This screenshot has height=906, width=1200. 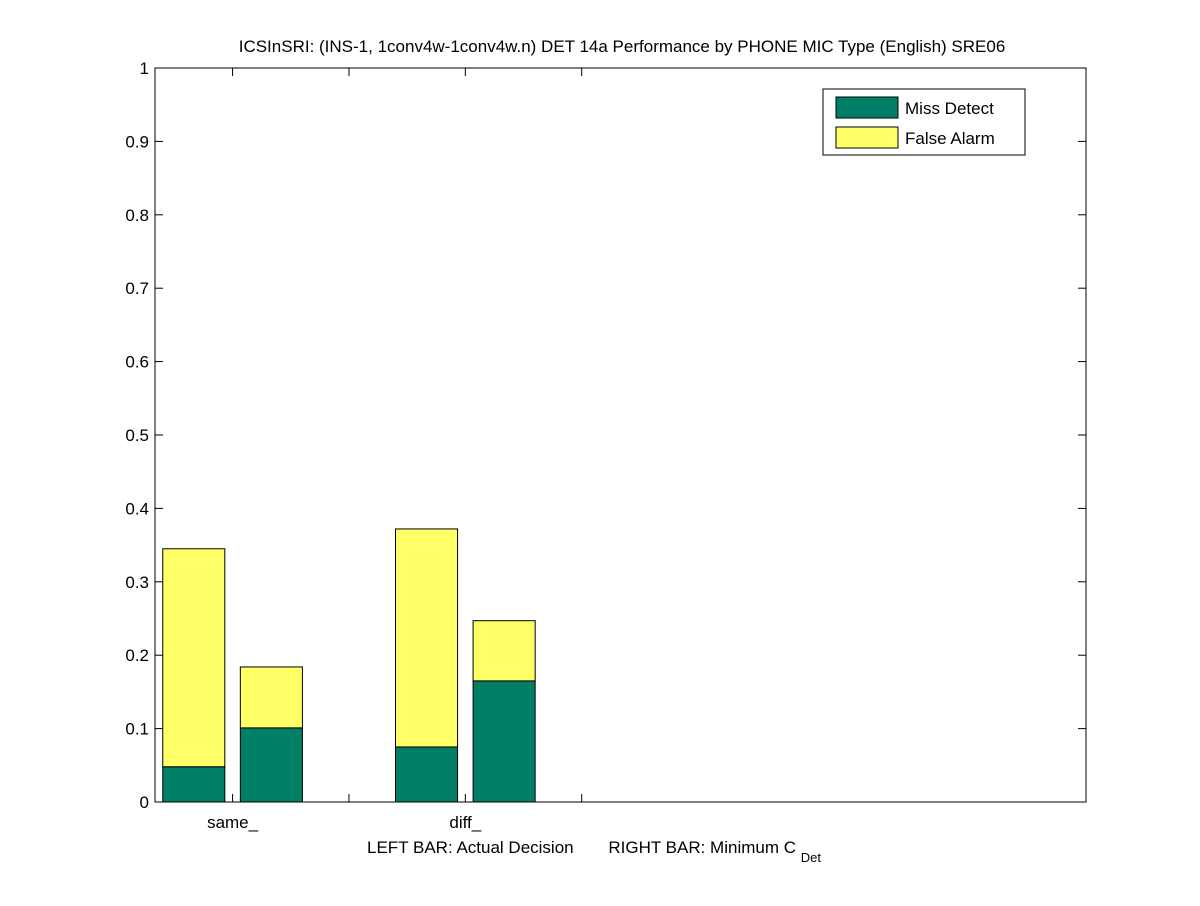 I want to click on y-tick-label: 1, so click(x=144, y=68).